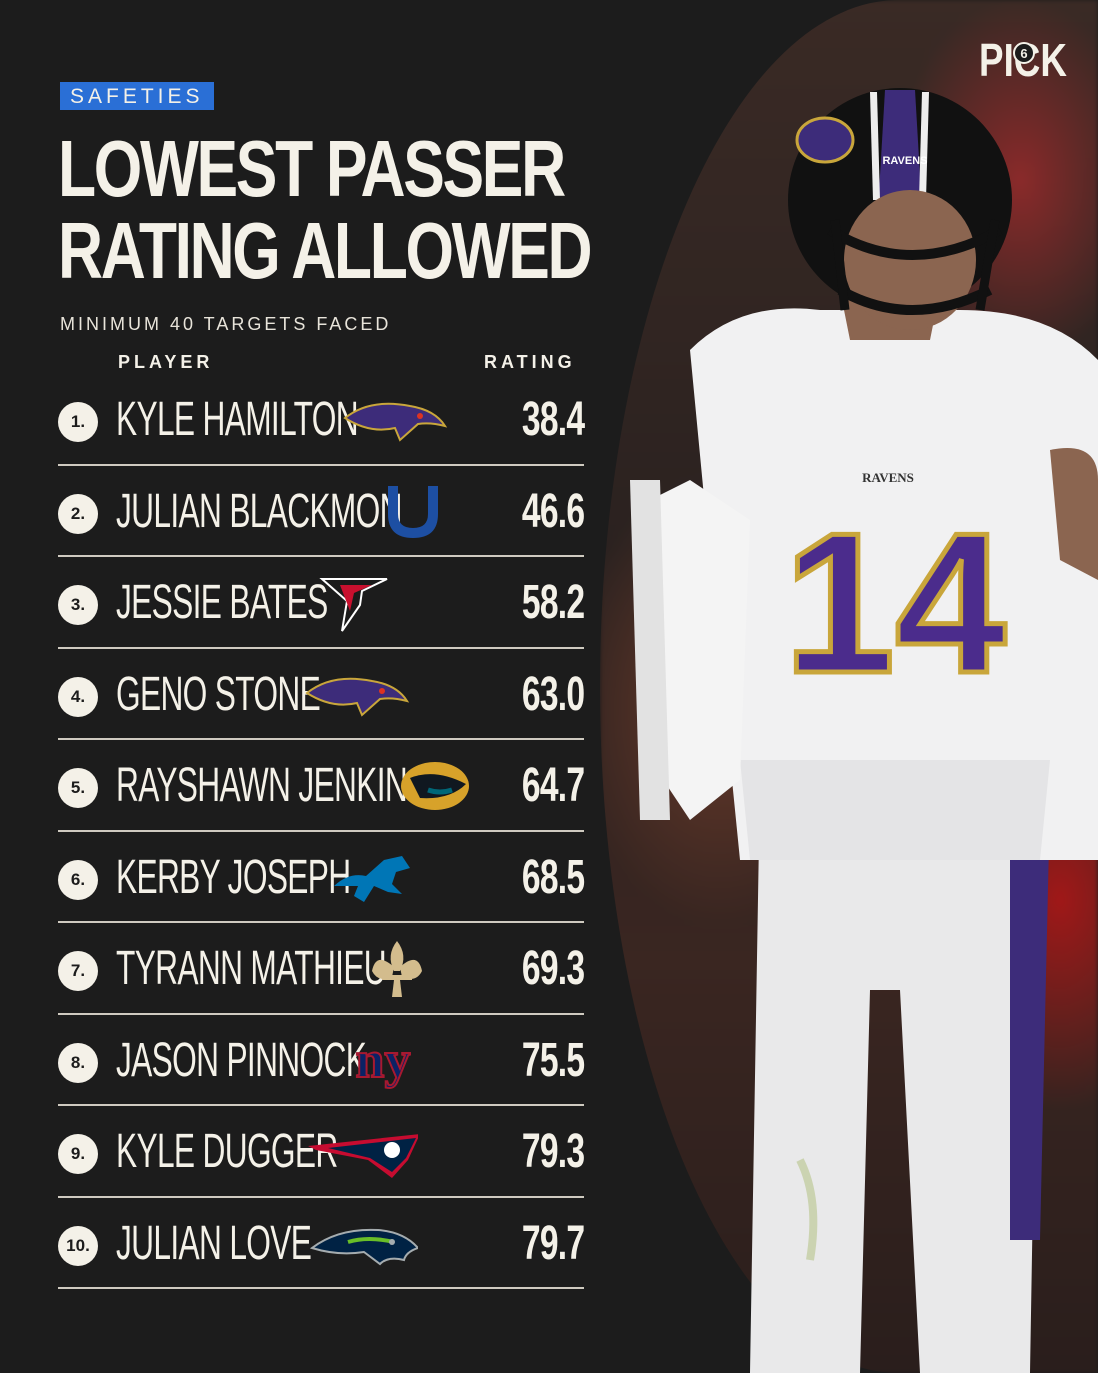 This screenshot has width=1098, height=1373. I want to click on list-item: 7. TYRANN MATHIEU 69.3, so click(321, 969).